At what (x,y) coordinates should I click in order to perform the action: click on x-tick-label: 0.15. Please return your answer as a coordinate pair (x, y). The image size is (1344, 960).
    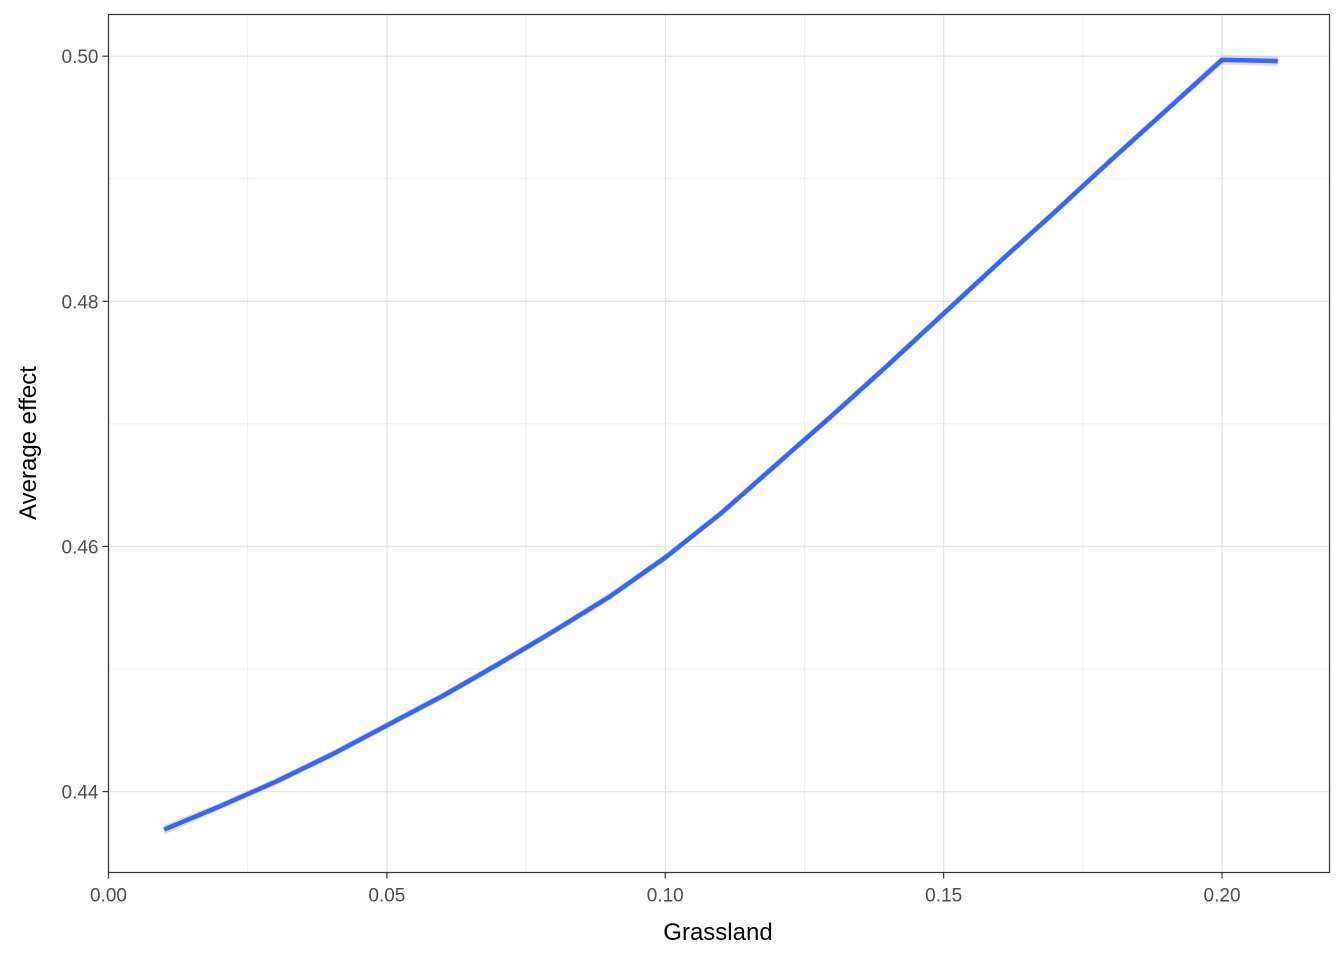
    Looking at the image, I should click on (943, 896).